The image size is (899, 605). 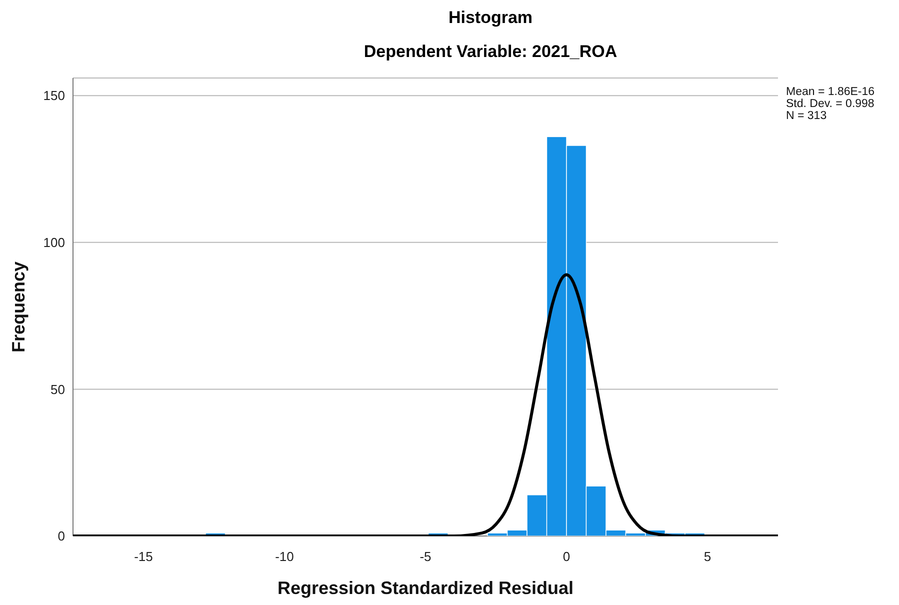 I want to click on text: N = 313, so click(x=807, y=116).